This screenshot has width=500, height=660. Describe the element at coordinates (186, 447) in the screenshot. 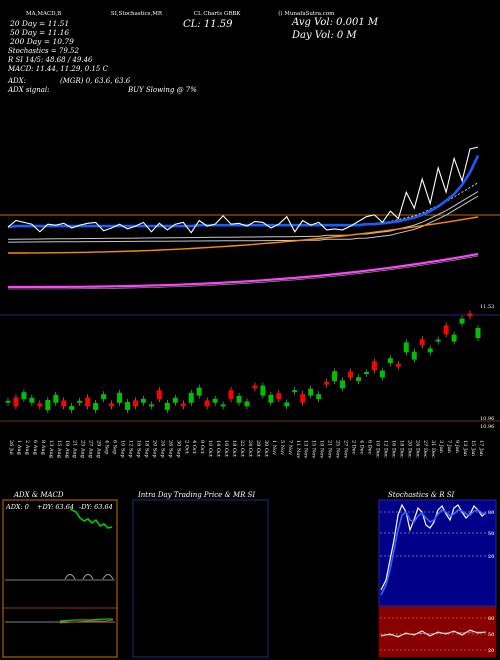

I see `date-tick-label: 2 Oct` at that location.